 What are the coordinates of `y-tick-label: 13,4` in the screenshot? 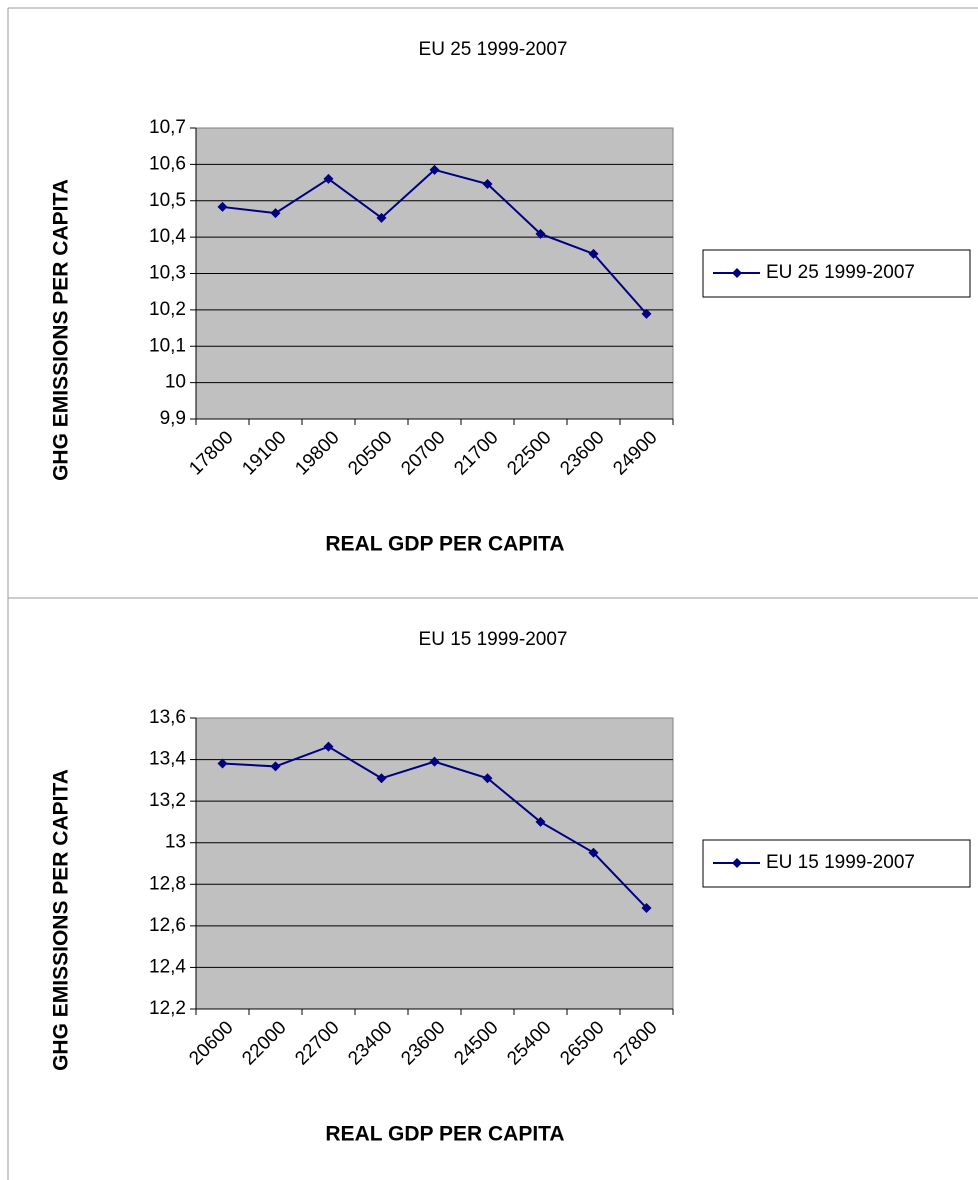 It's located at (167, 759).